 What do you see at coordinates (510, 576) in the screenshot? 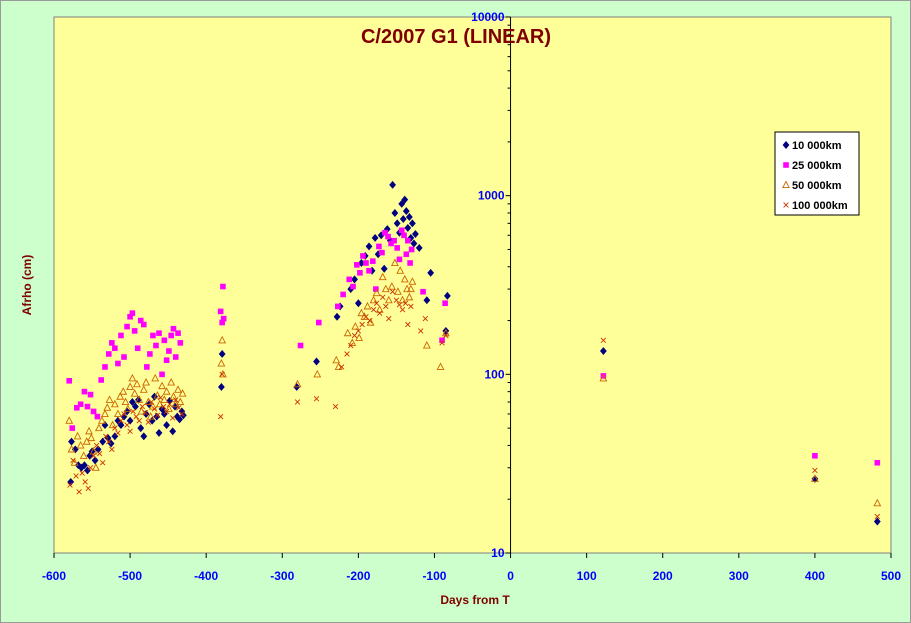
I see `x-tick-label: 0` at bounding box center [510, 576].